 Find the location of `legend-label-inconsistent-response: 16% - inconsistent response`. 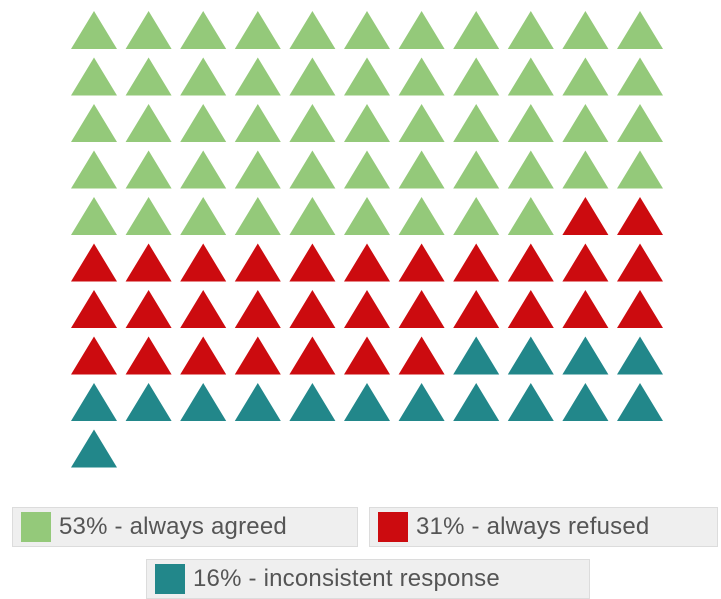

legend-label-inconsistent-response: 16% - inconsistent response is located at coordinates (346, 578).